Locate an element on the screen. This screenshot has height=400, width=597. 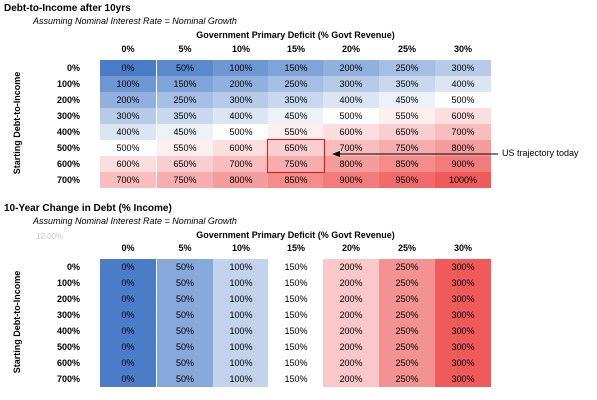
column-header: 5% is located at coordinates (185, 49).